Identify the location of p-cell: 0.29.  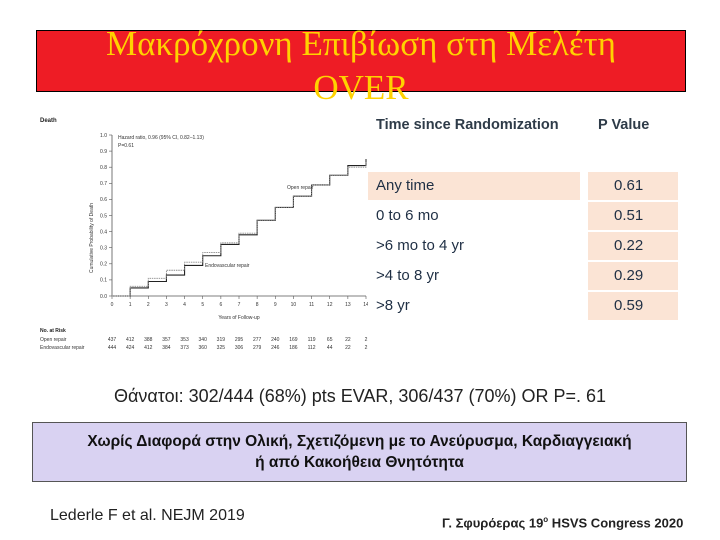
(633, 276).